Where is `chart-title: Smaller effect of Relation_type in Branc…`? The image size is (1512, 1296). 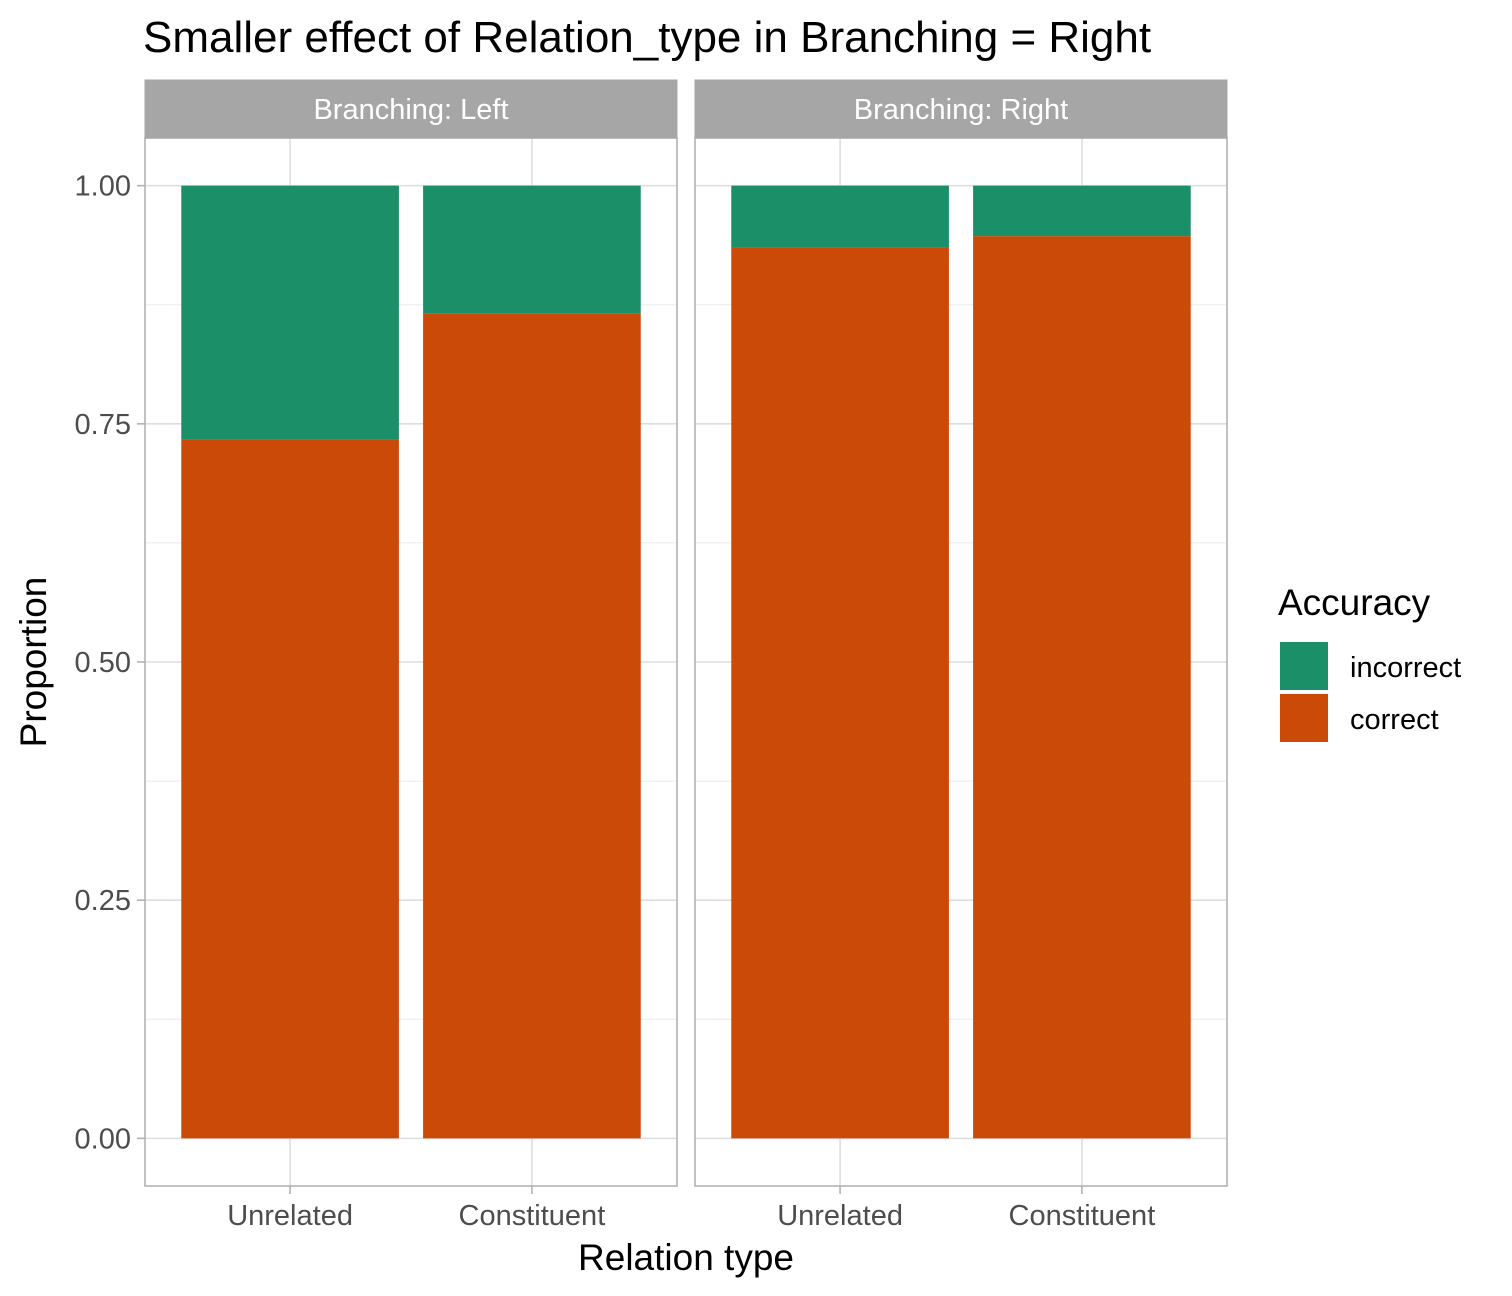
chart-title: Smaller effect of Relation_type in Branc… is located at coordinates (647, 37).